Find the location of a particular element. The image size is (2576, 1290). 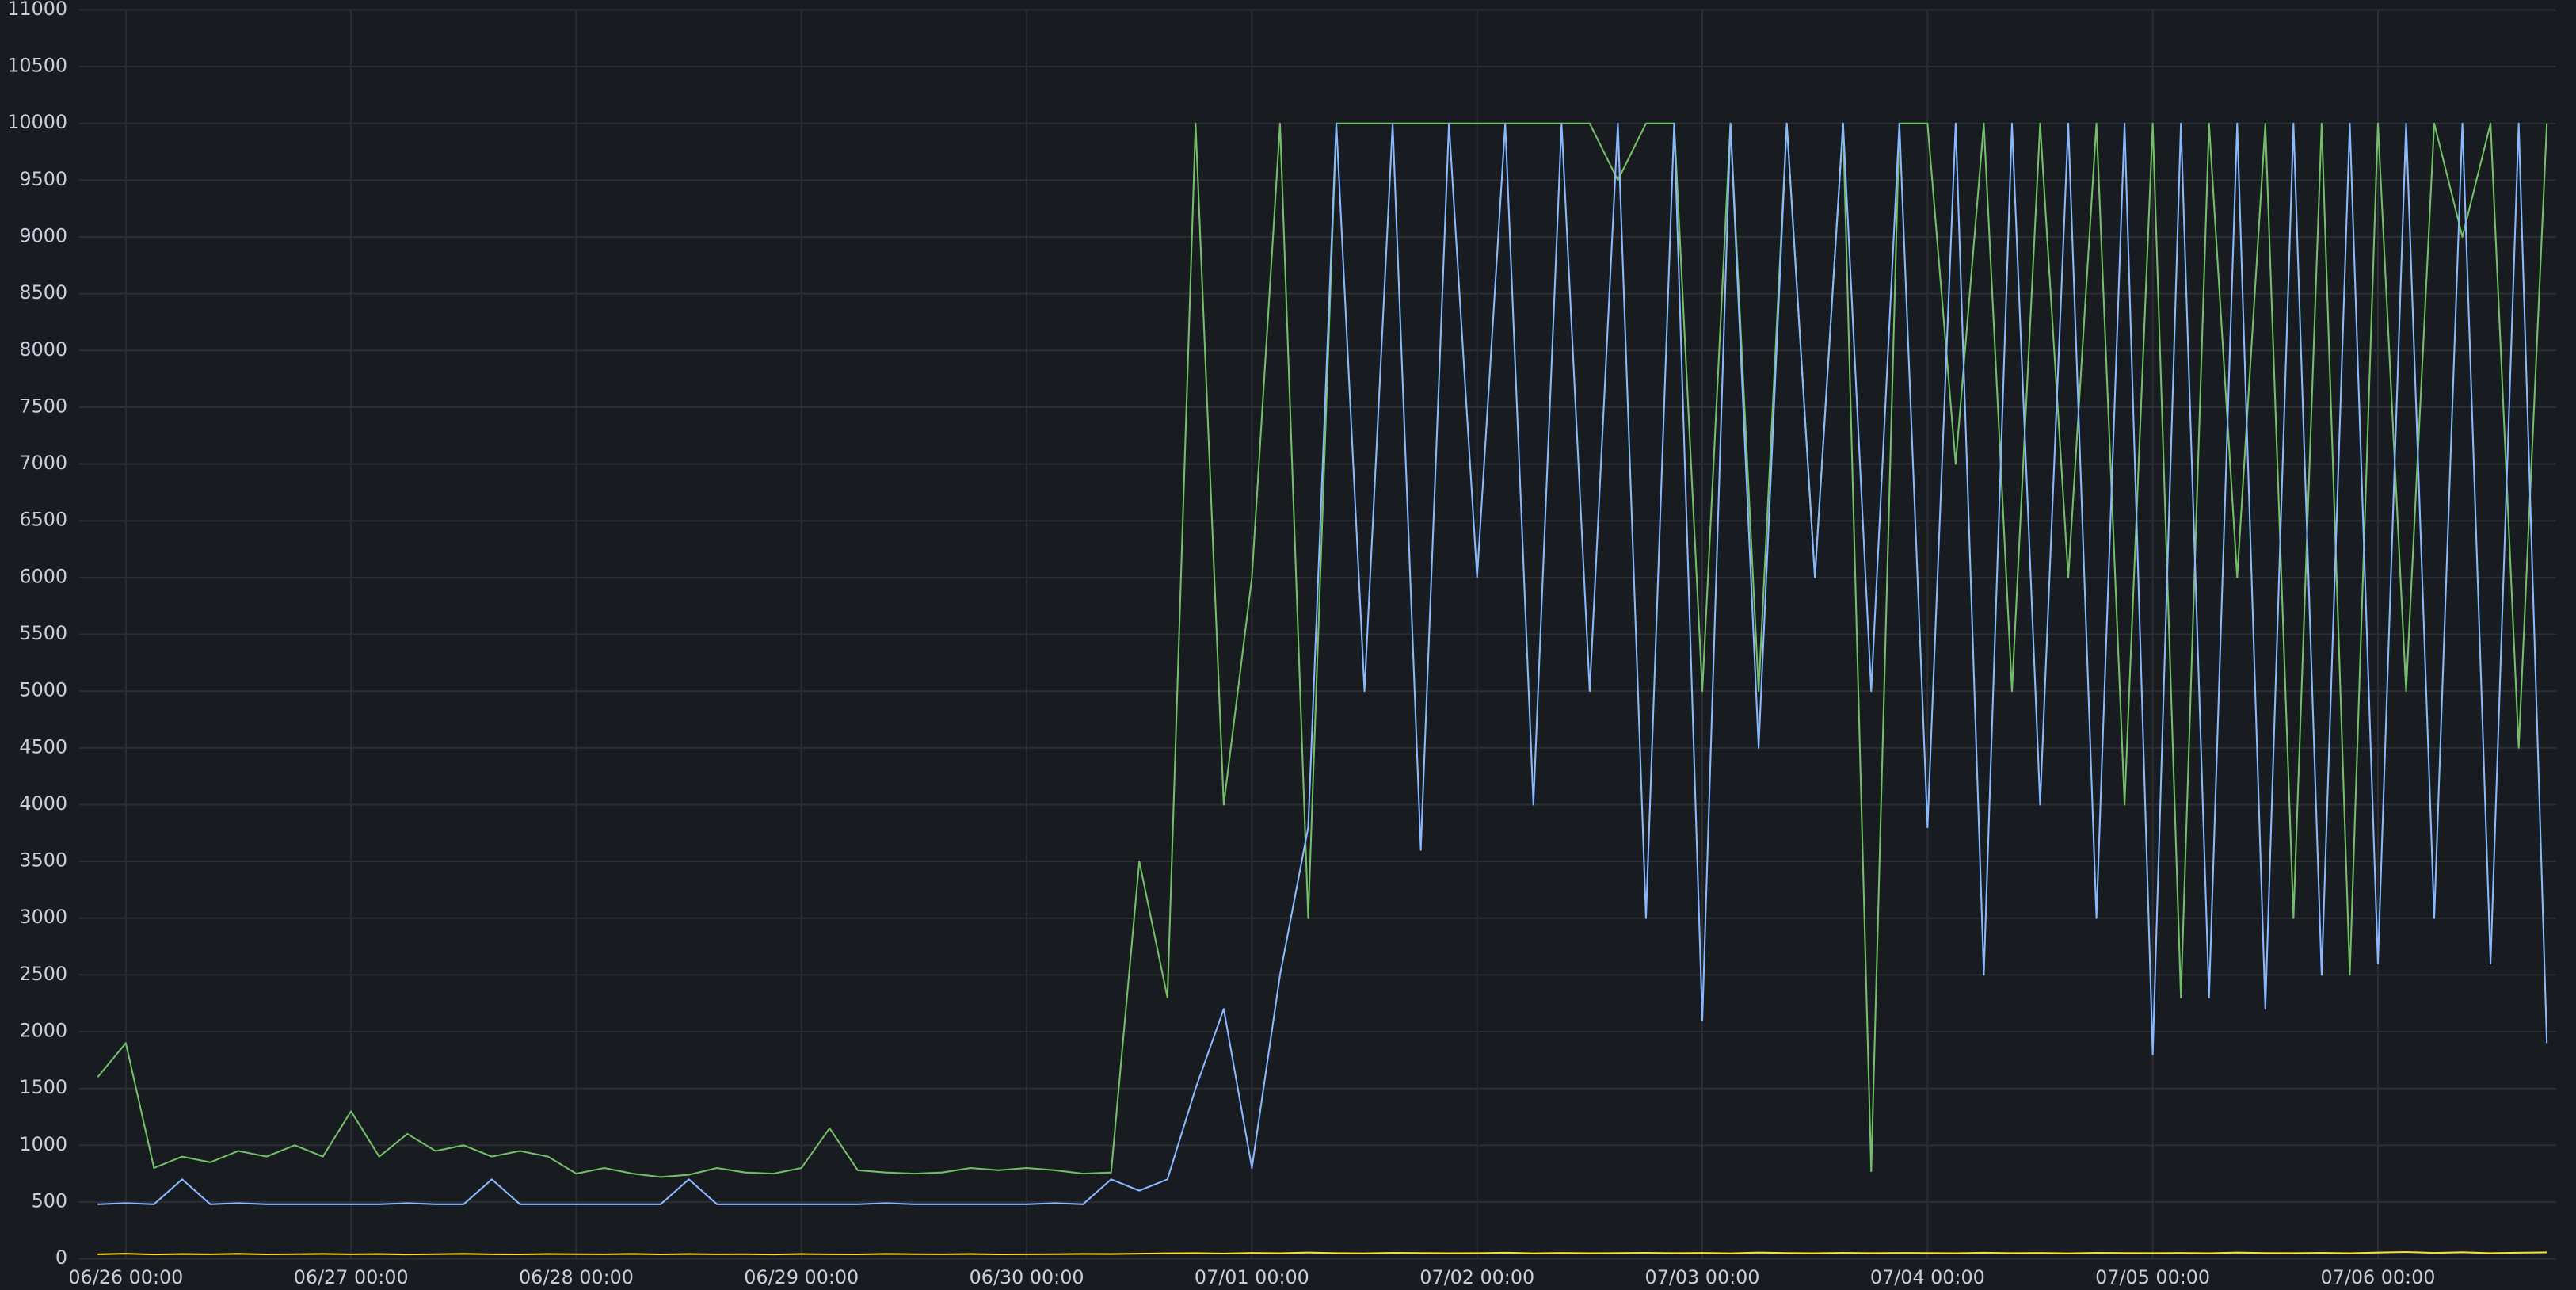

y-tick-label: 2000 is located at coordinates (43, 1031).